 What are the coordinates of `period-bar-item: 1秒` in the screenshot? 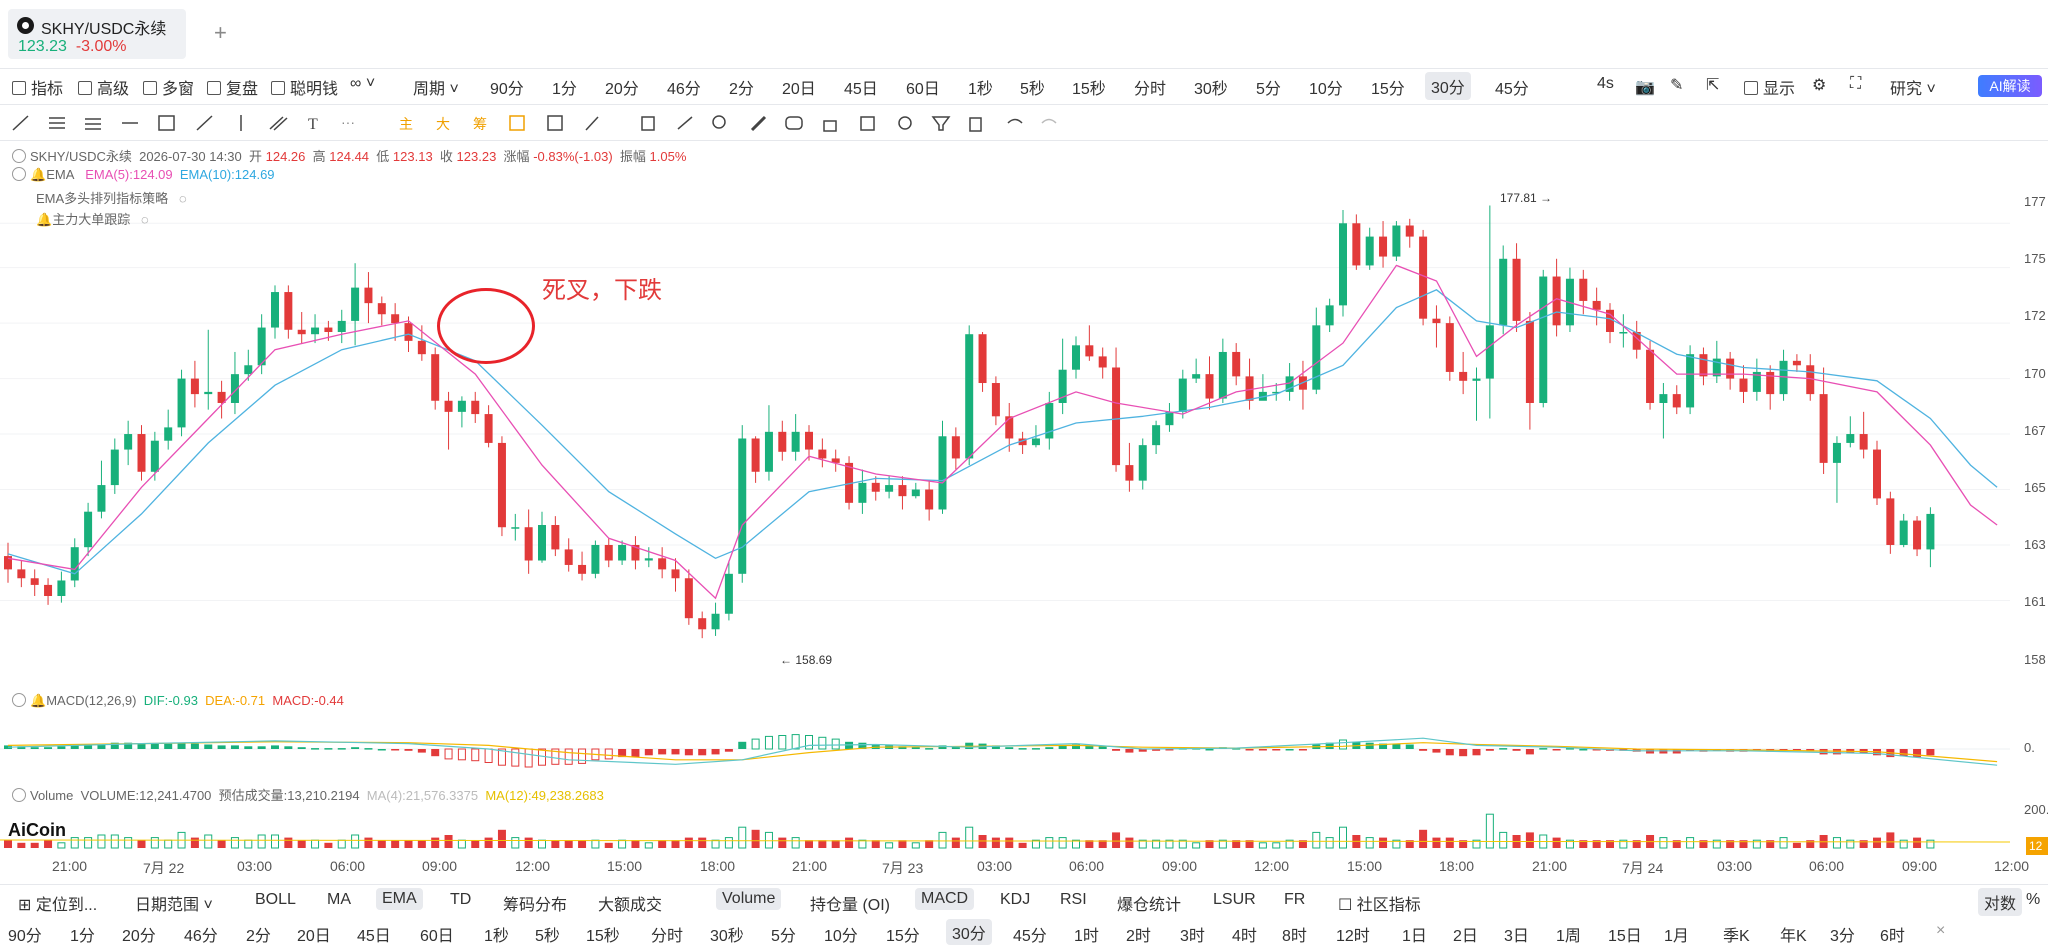 It's located at (496, 936).